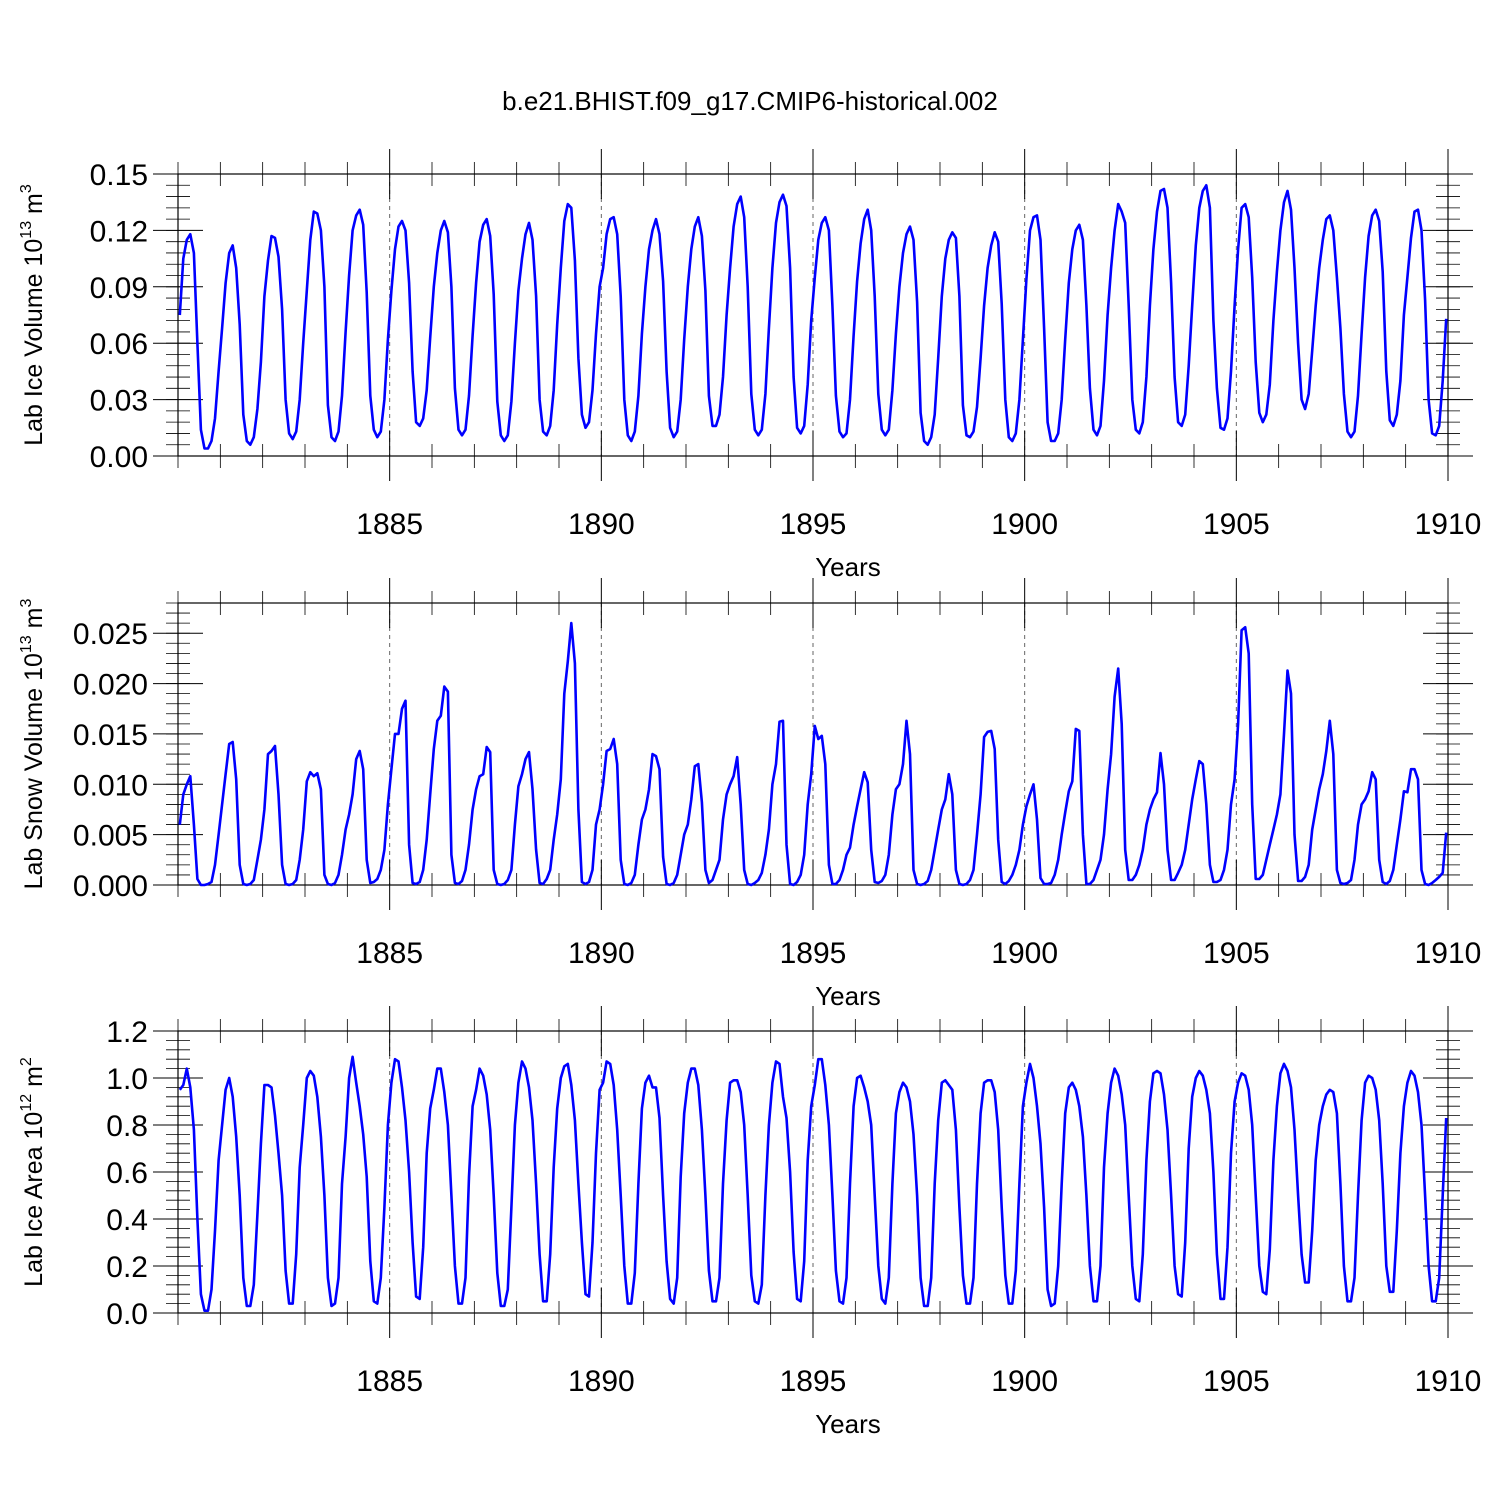 This screenshot has height=1500, width=1500. What do you see at coordinates (127, 1126) in the screenshot?
I see `y-tick-label: 0.8` at bounding box center [127, 1126].